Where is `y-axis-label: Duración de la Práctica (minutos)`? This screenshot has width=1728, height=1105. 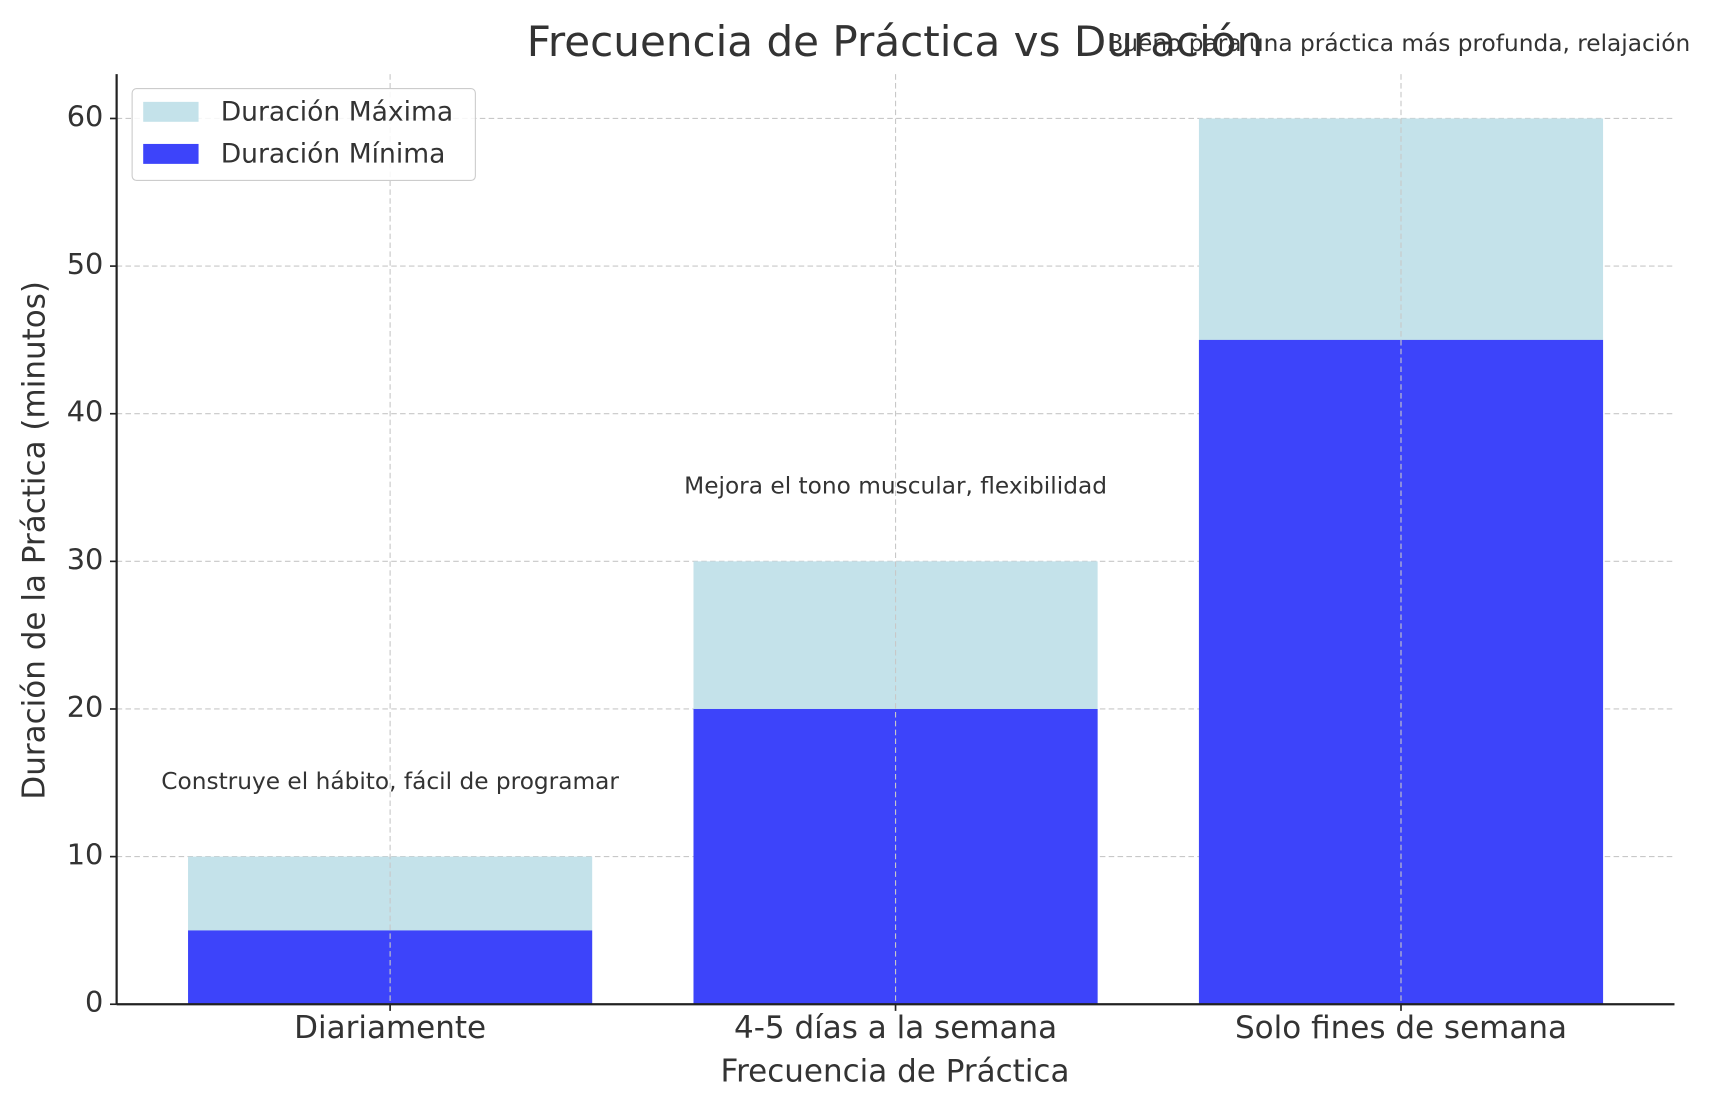
y-axis-label: Duración de la Práctica (minutos) is located at coordinates (34, 540).